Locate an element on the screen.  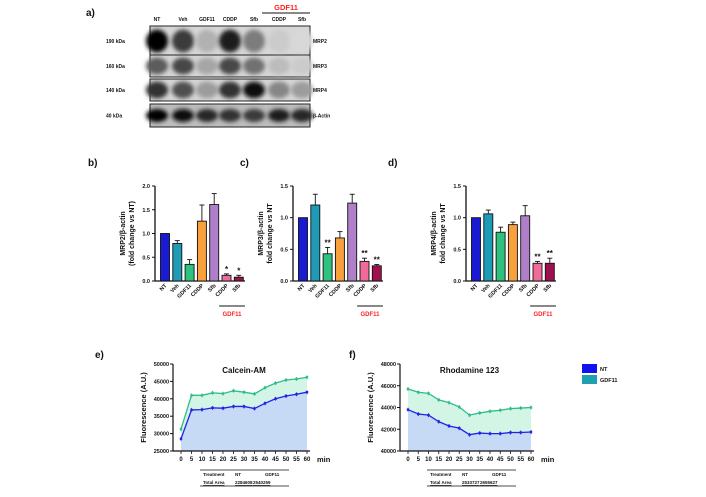
table-cell: 2284608 is located at coordinates (244, 482).